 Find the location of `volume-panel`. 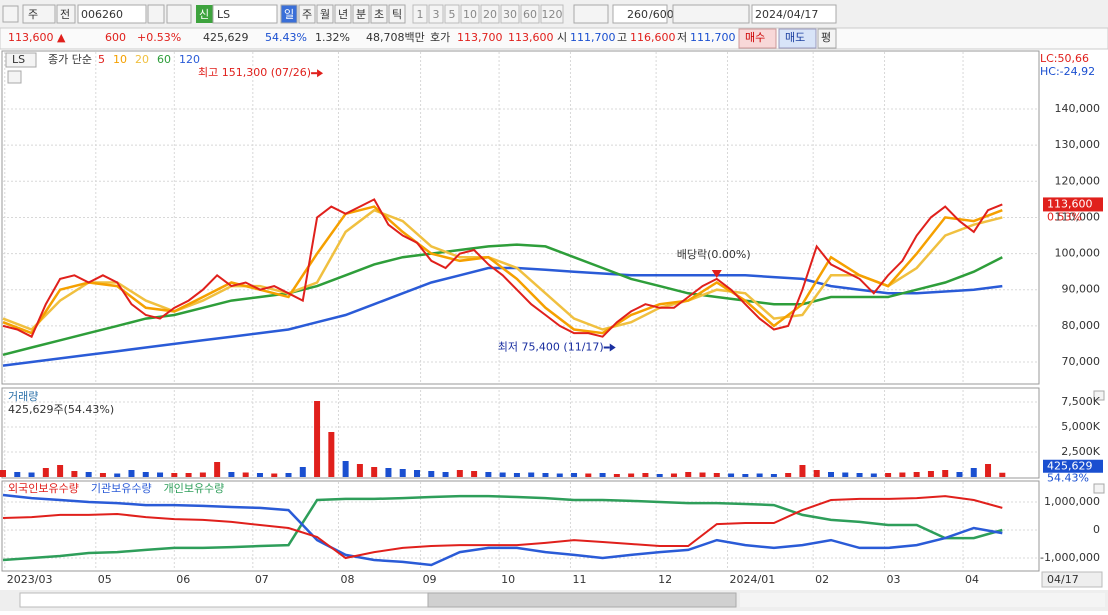

volume-panel is located at coordinates (520, 433).